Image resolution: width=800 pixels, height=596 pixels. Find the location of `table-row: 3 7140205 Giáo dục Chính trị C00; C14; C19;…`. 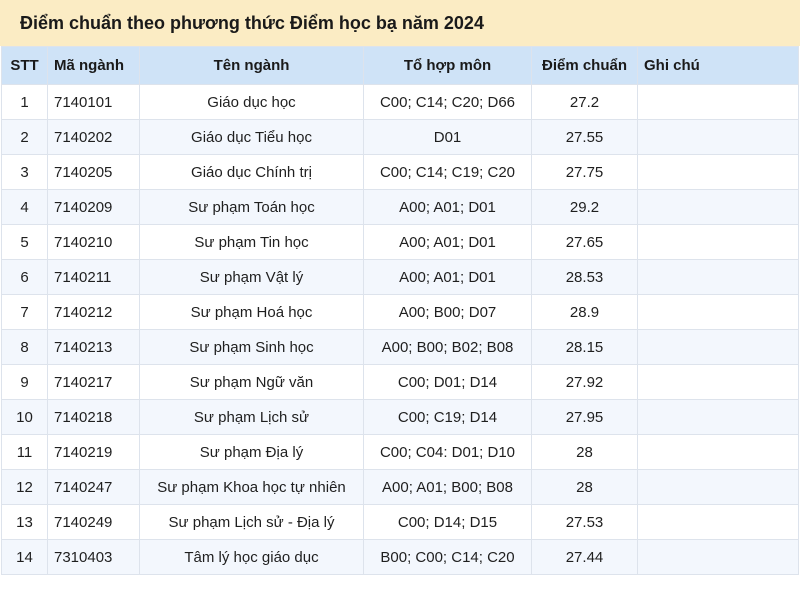

table-row: 3 7140205 Giáo dục Chính trị C00; C14; C19;… is located at coordinates (400, 172).